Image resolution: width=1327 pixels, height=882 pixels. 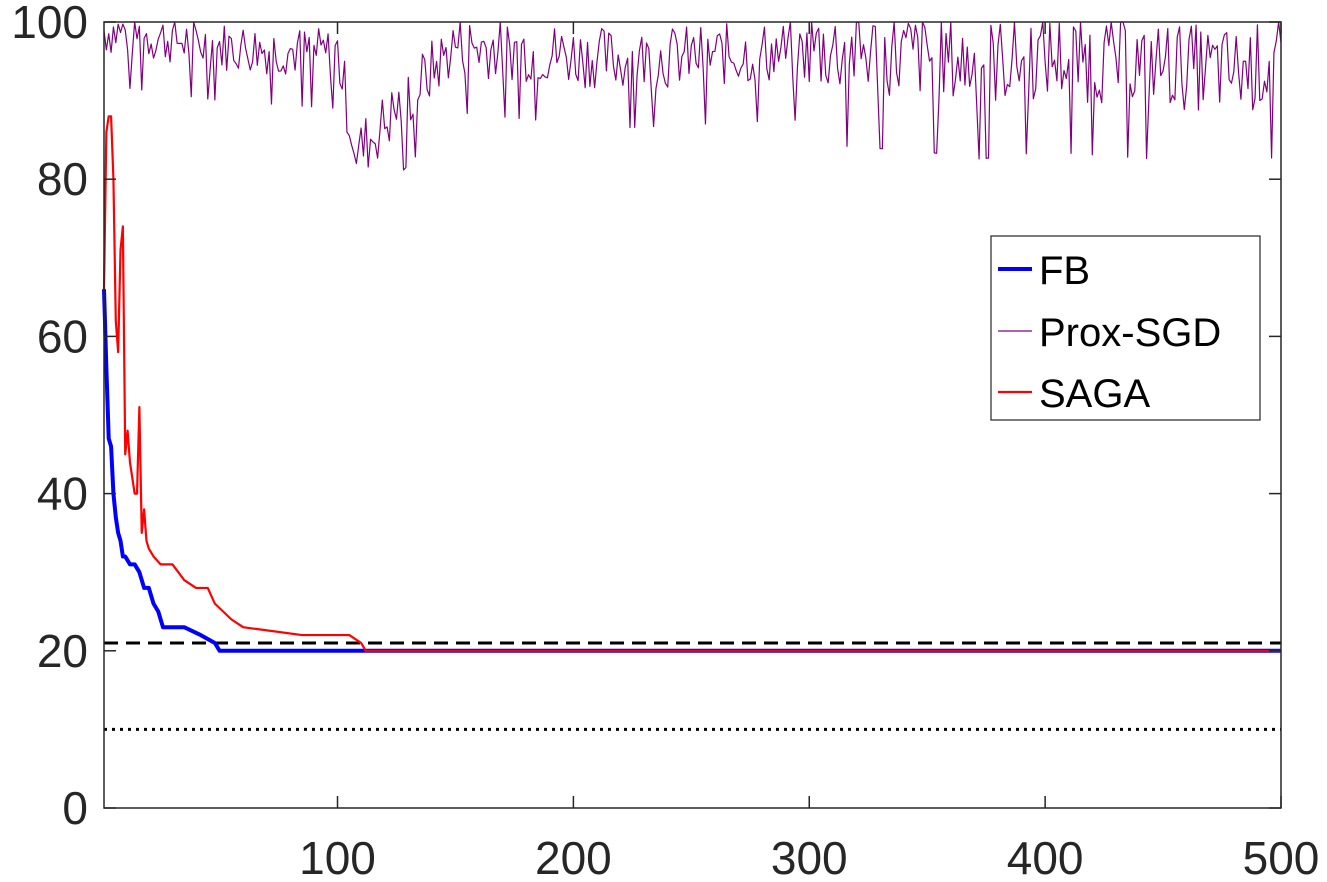 What do you see at coordinates (62, 336) in the screenshot?
I see `y-tick-label: 60` at bounding box center [62, 336].